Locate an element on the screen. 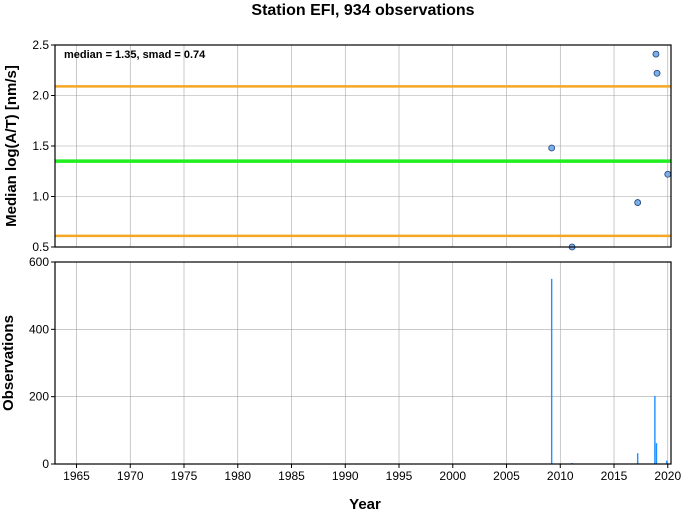  top-y-tick-label: 0.5 is located at coordinates (40, 247).